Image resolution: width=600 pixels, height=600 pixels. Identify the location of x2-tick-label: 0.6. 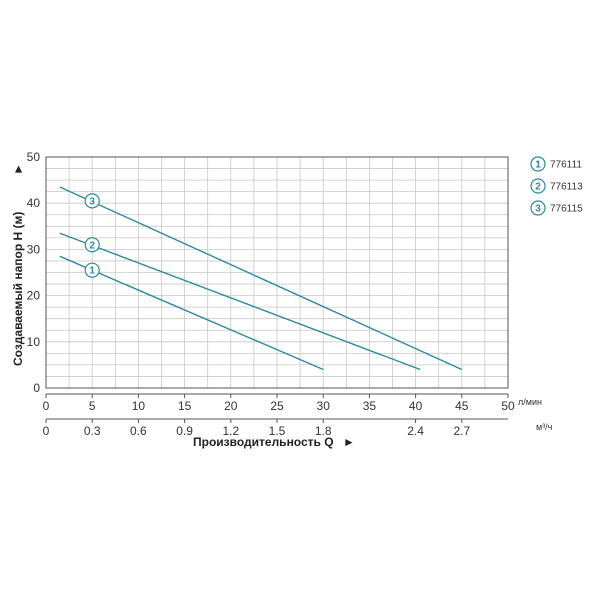
(138, 431).